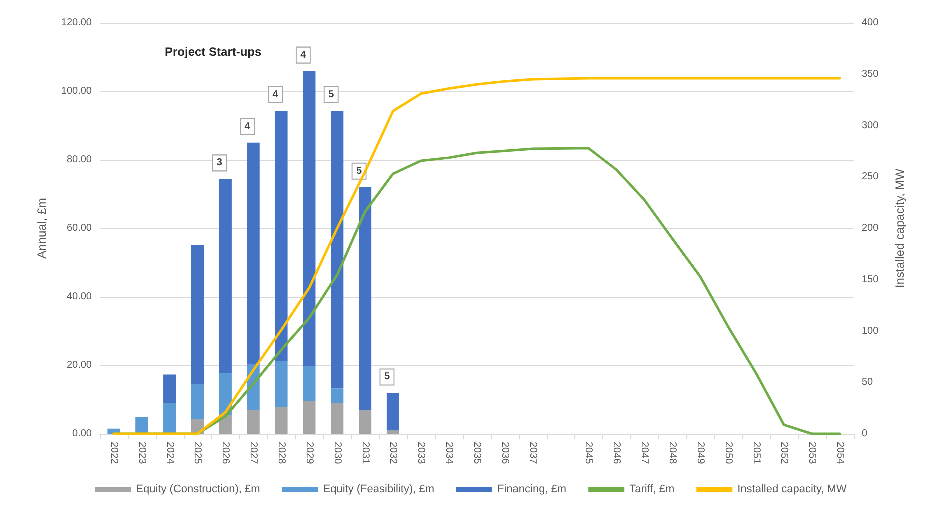 The image size is (942, 506). Describe the element at coordinates (170, 453) in the screenshot. I see `x-tick-label: 2024` at that location.